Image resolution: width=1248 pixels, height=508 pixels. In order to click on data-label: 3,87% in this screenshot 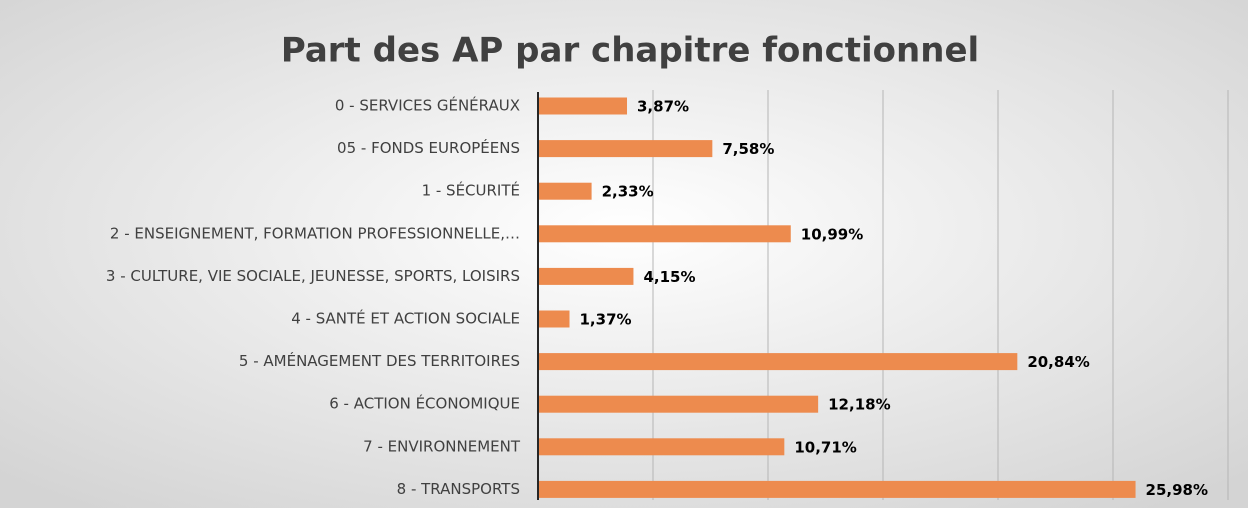, I will do `click(663, 107)`.